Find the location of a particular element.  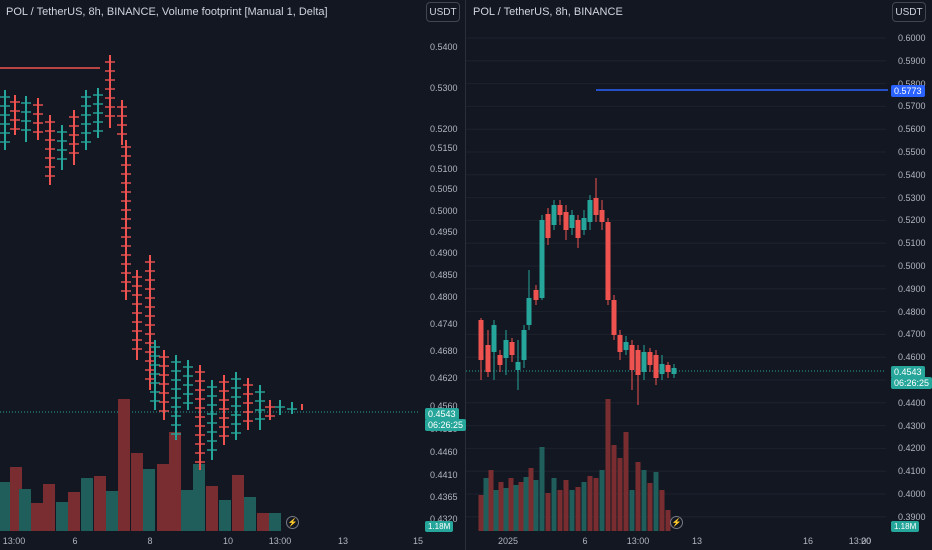

time-tick-label: 20 is located at coordinates (866, 541).